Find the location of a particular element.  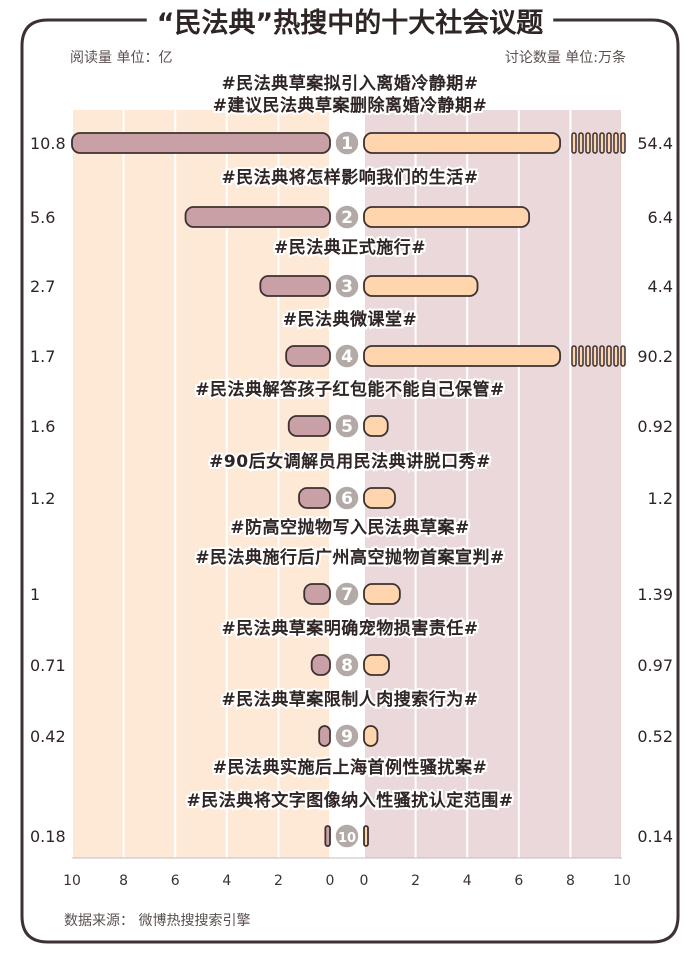

discussions-value: 1.2 is located at coordinates (660, 498).